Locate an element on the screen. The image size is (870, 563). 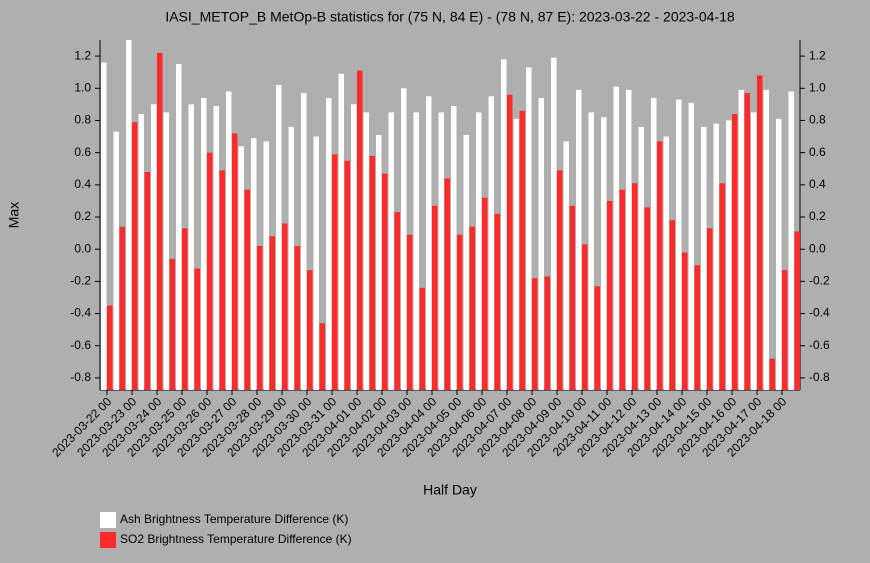
y-tick-label: -0.8 is located at coordinates (80, 377).